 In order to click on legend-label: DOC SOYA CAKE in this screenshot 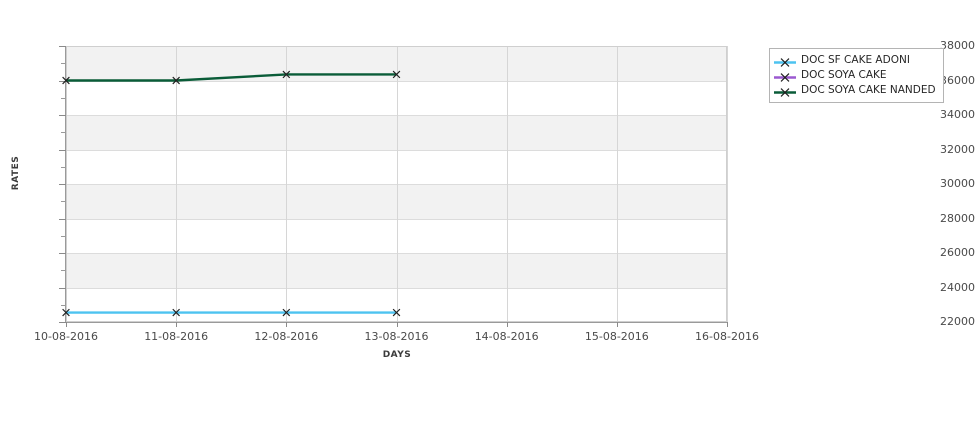, I will do `click(844, 75)`.